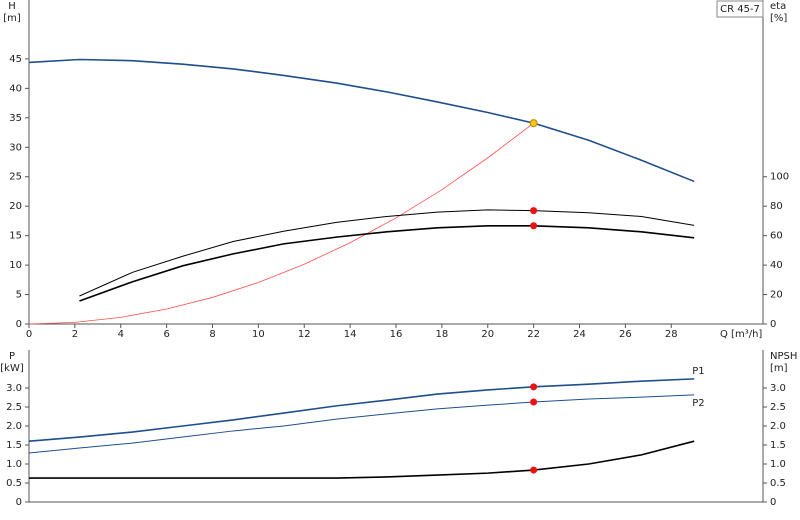  I want to click on y2-tick-label: 40, so click(776, 265).